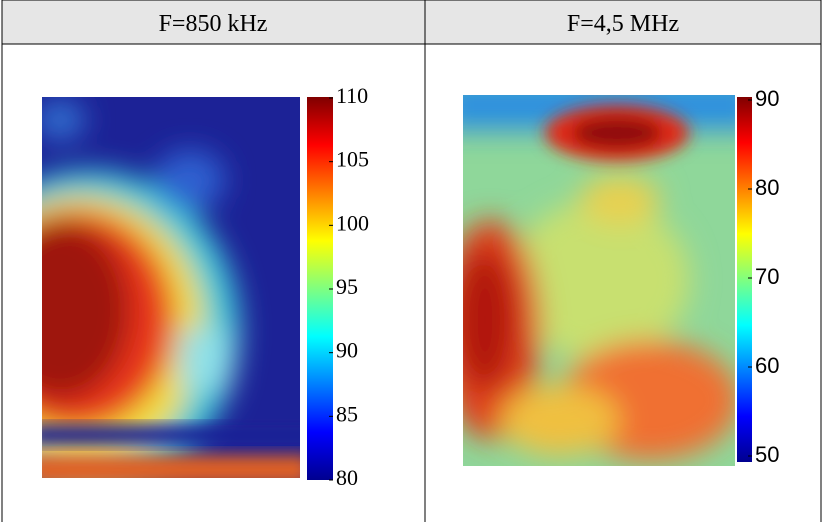  Describe the element at coordinates (352, 95) in the screenshot. I see `tick-label: 110` at that location.